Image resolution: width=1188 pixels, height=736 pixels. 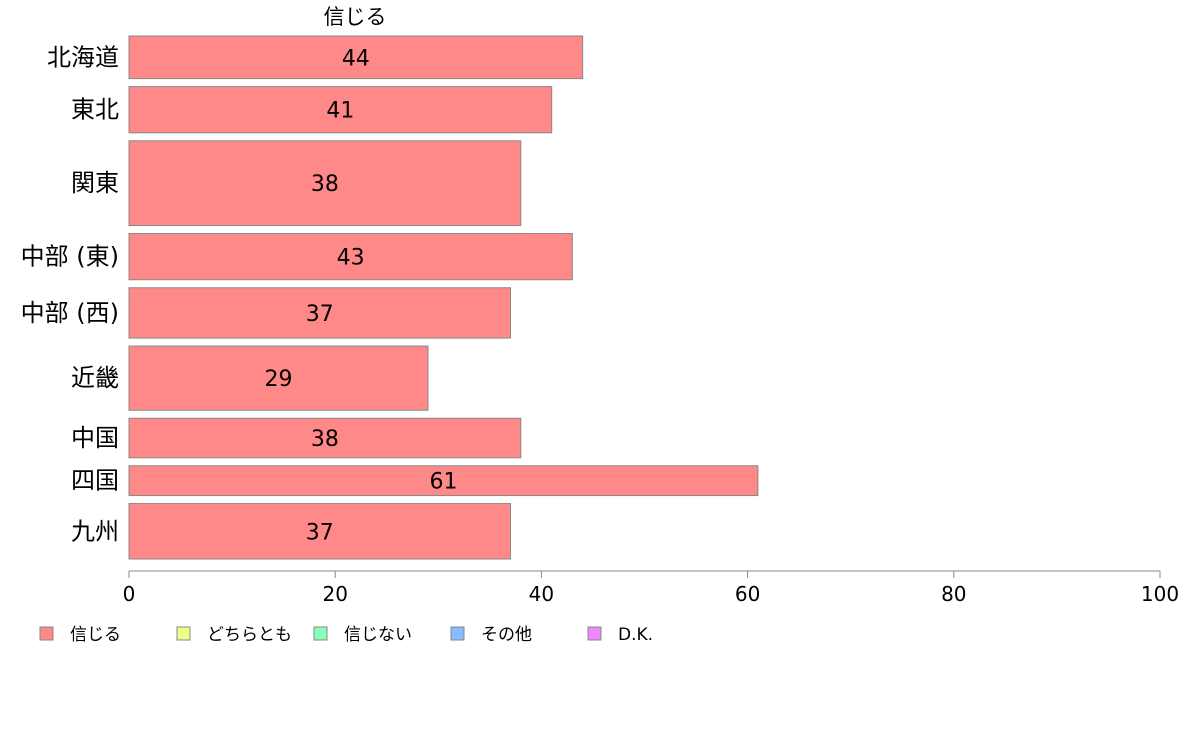 I want to click on chart-title: 信じる, so click(x=355, y=17).